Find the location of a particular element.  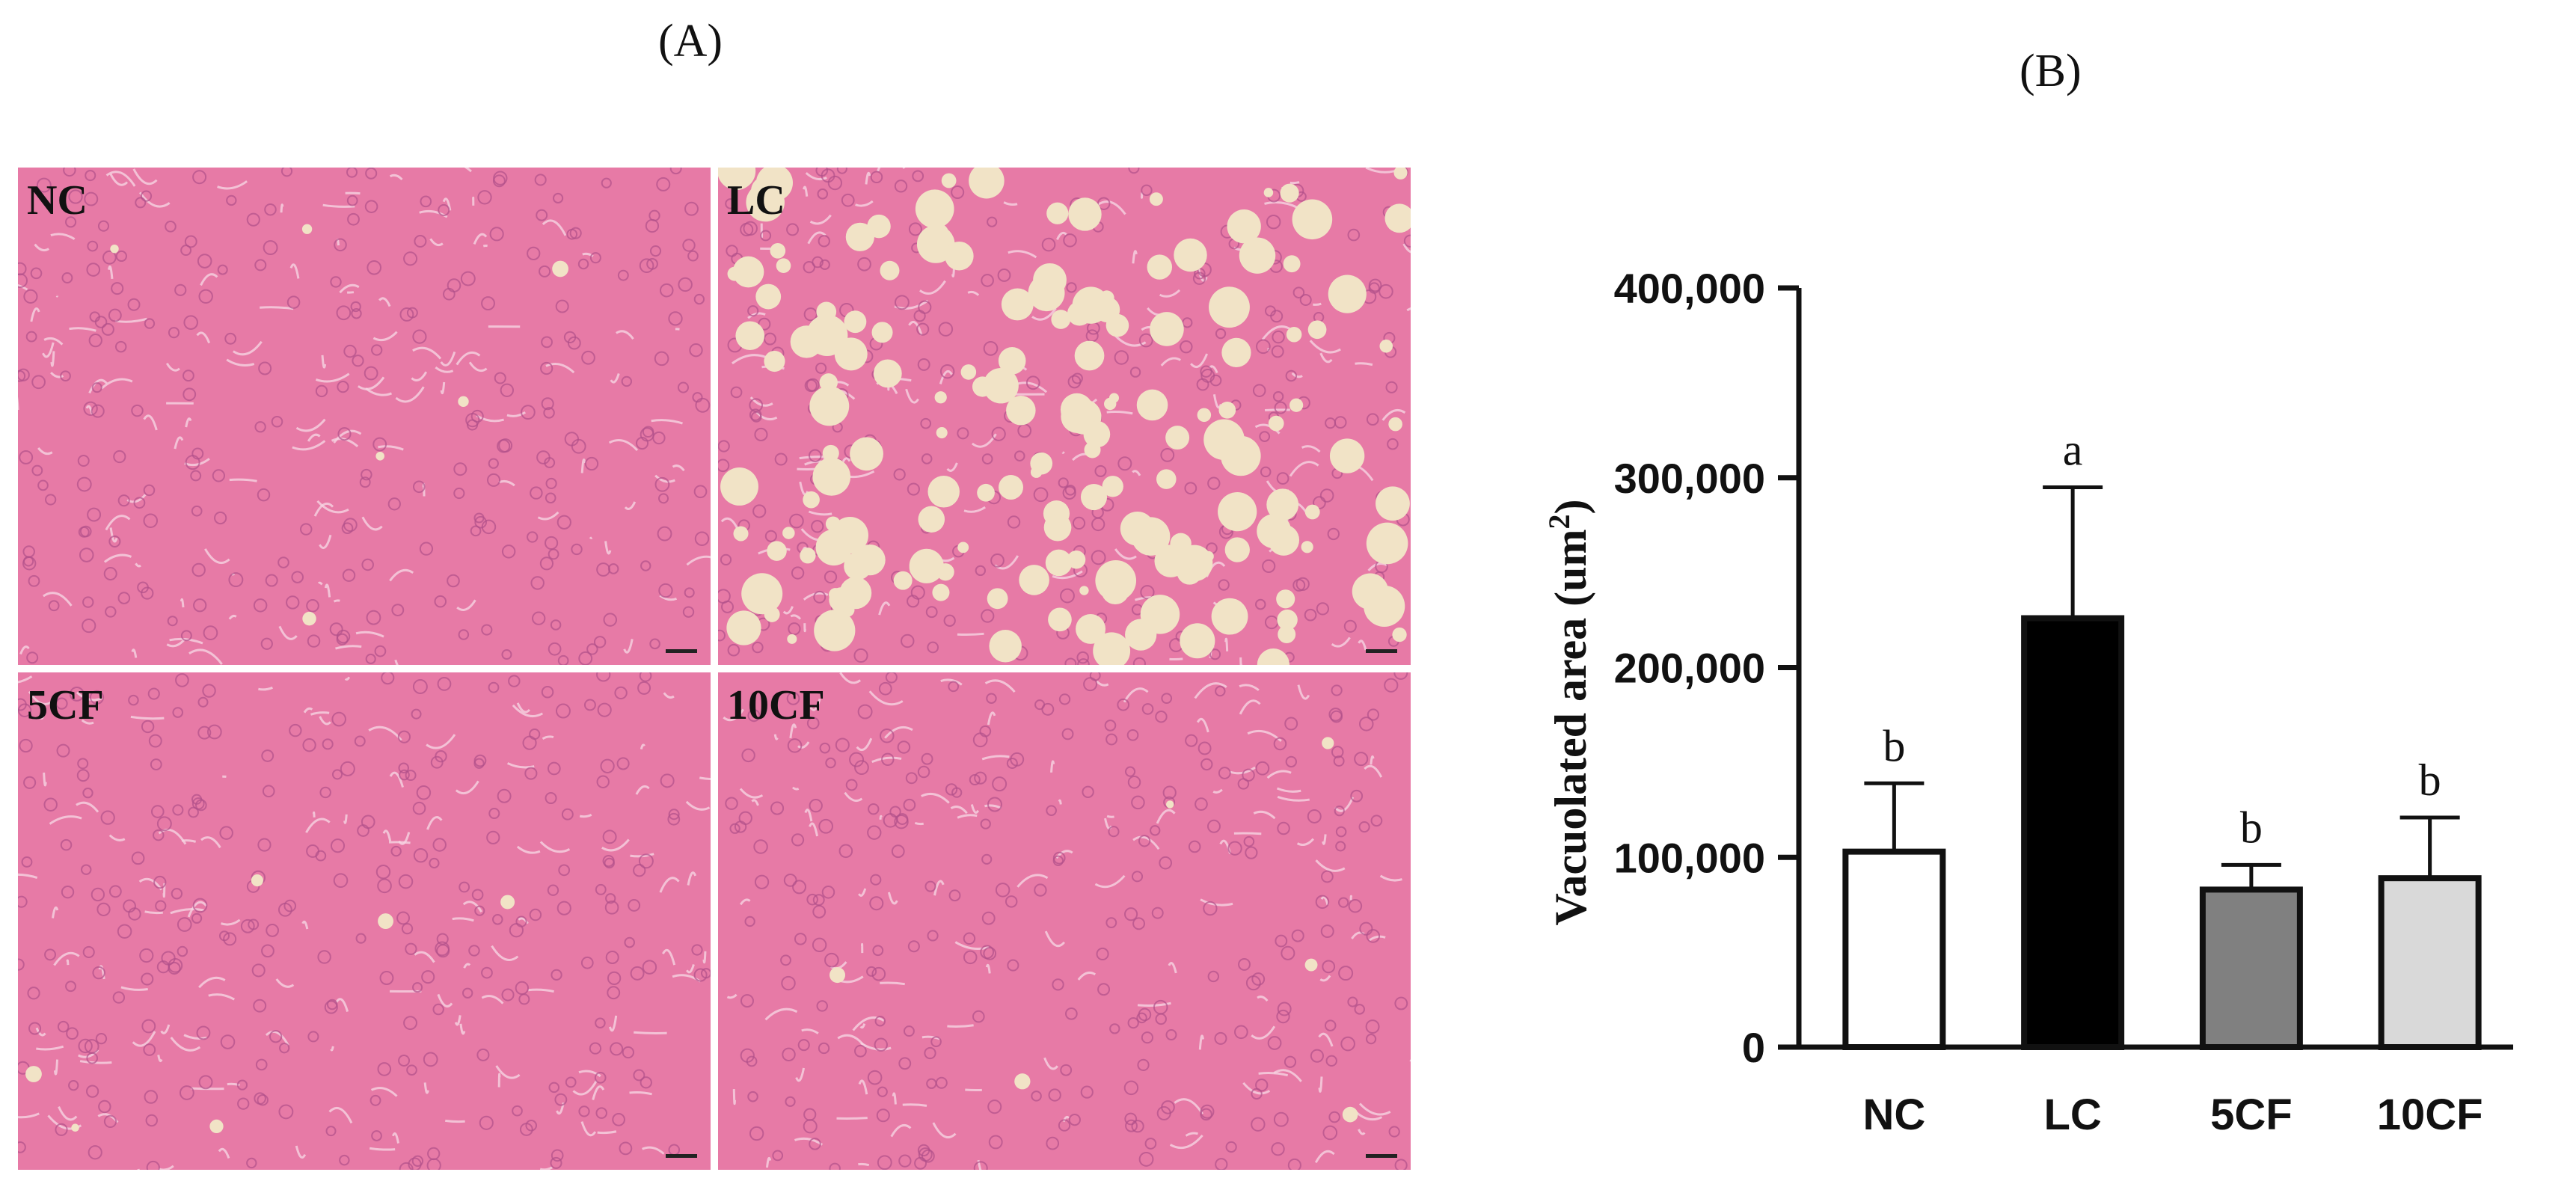

micrograph-label: 10CF is located at coordinates (776, 705).